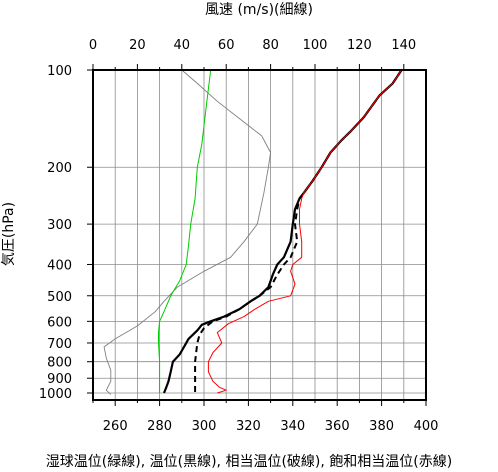  What do you see at coordinates (59, 344) in the screenshot?
I see `pressure-tick-label-700: 700` at bounding box center [59, 344].